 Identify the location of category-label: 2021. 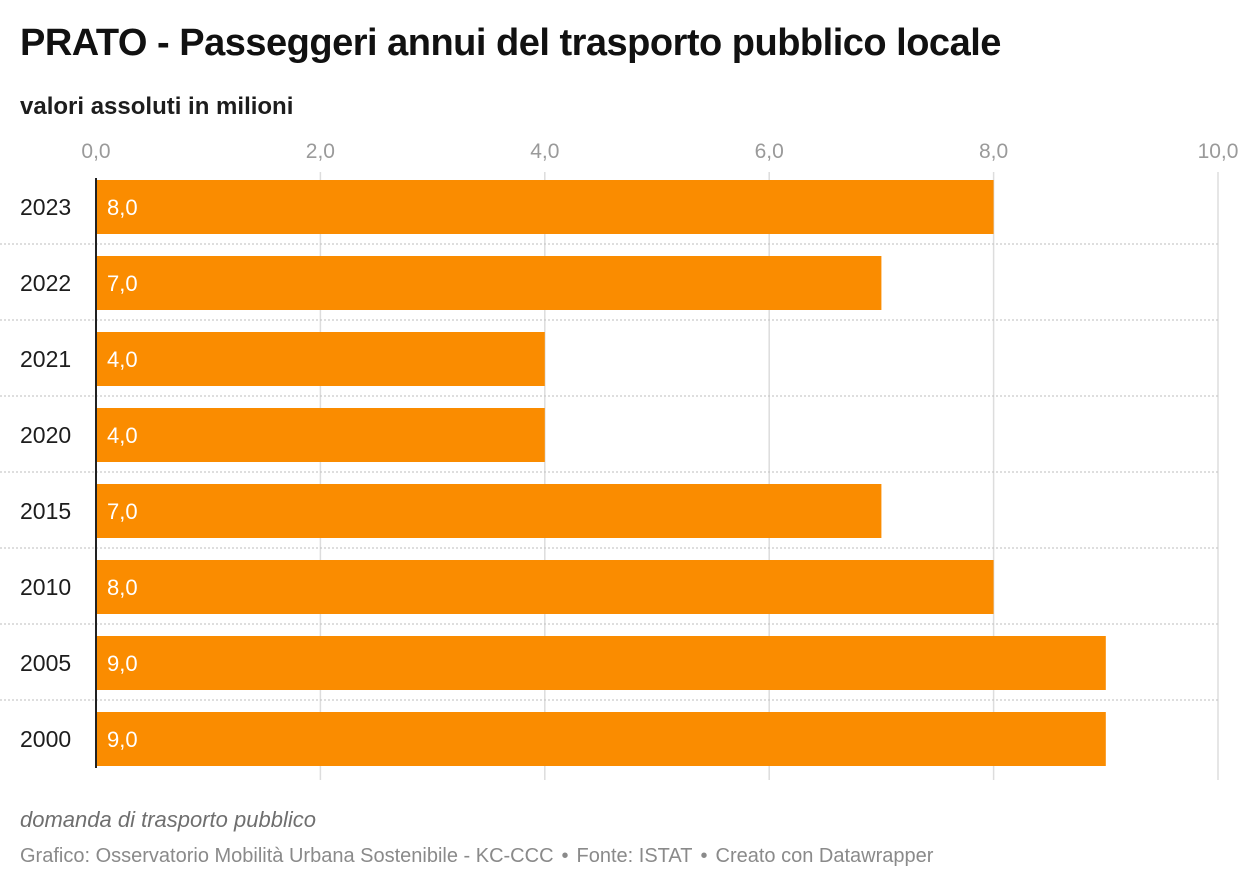
(45, 359).